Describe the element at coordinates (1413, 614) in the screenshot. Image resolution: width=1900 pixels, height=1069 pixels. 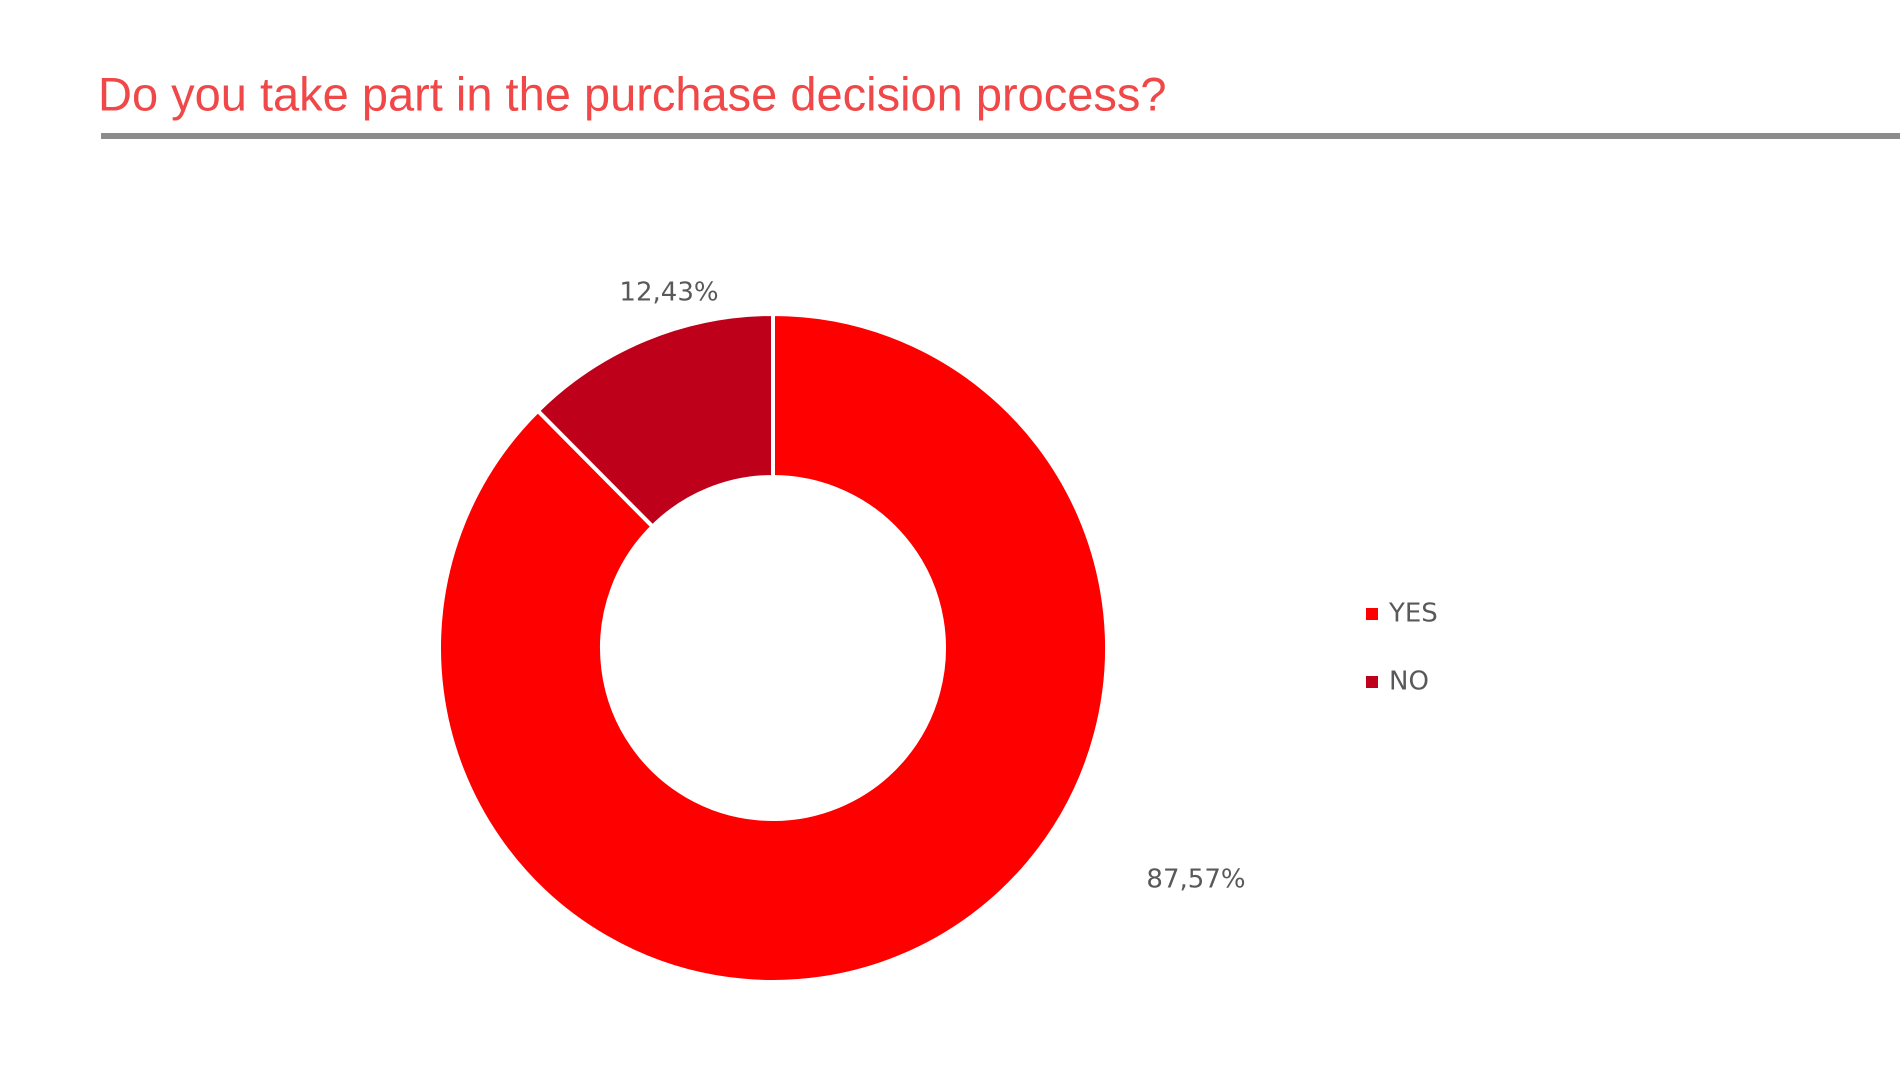
I see `legend-label: YES` at that location.